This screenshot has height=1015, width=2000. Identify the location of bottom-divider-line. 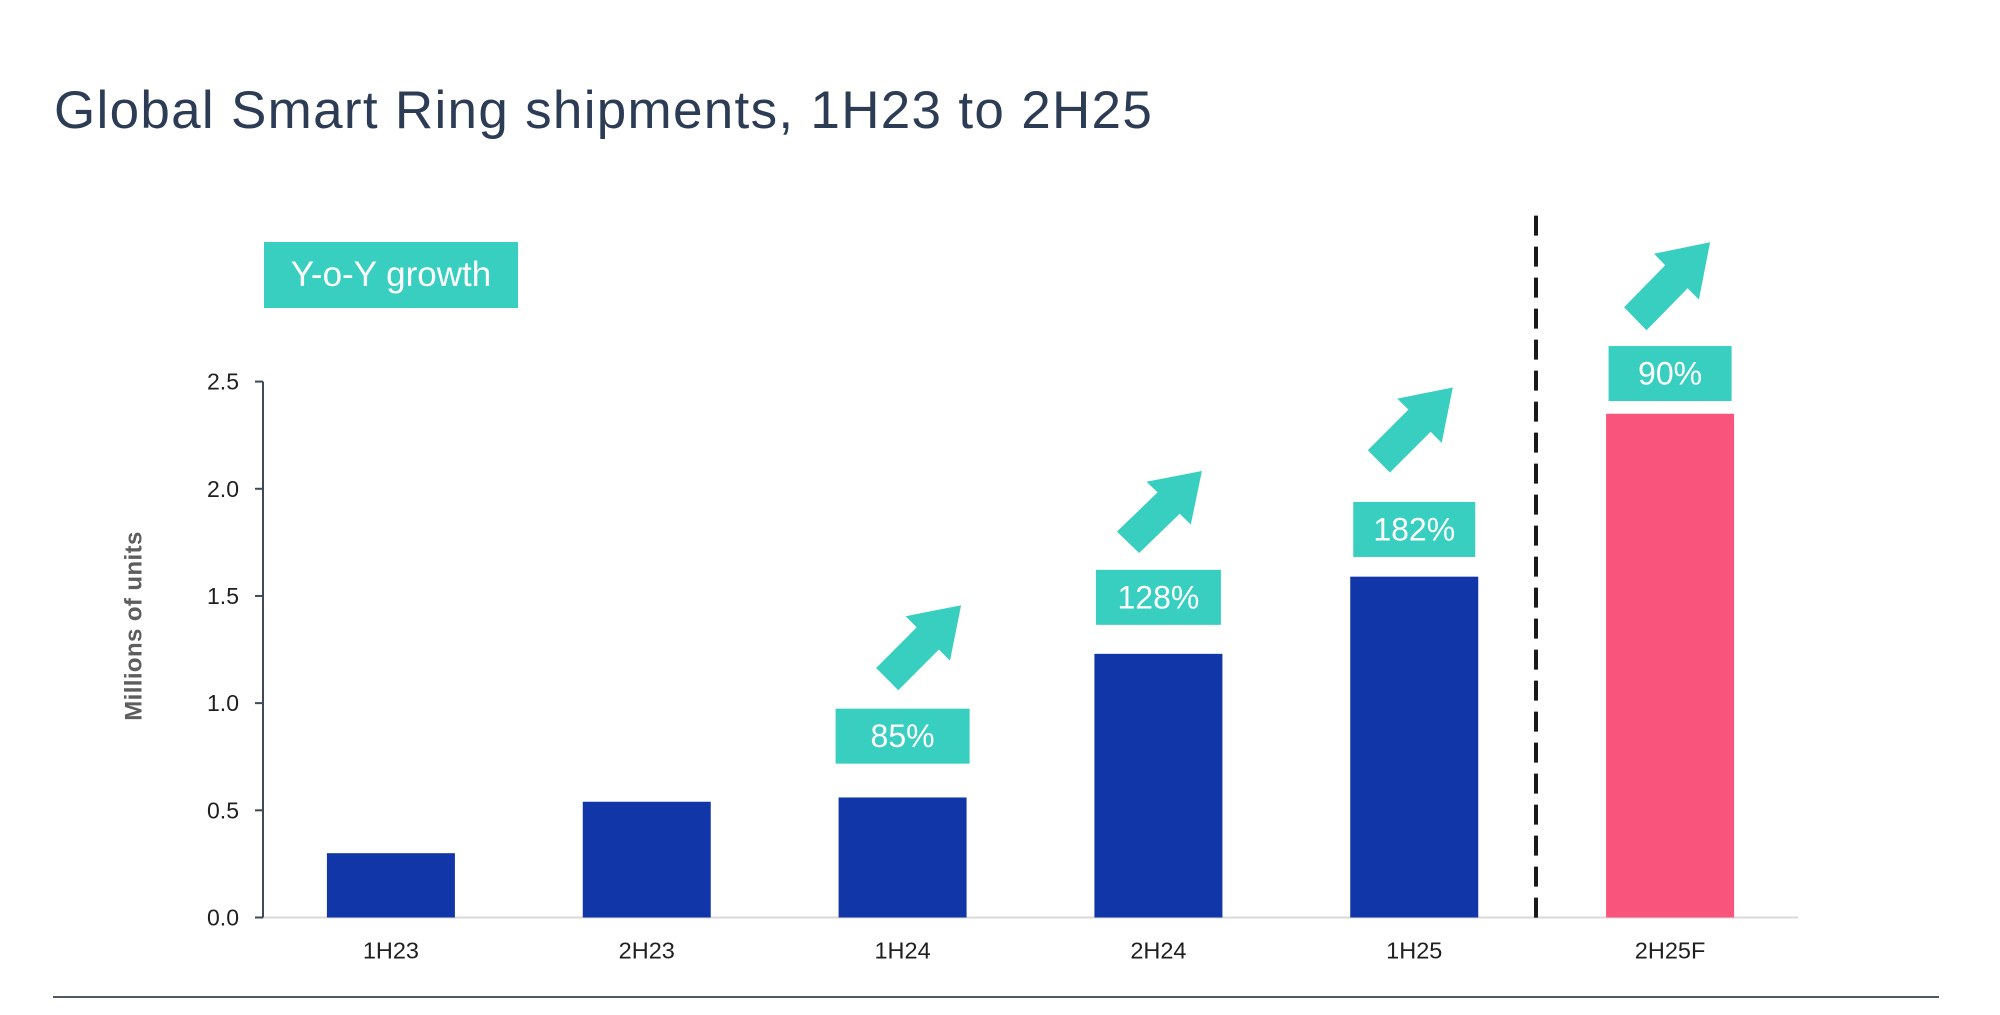
(996, 997).